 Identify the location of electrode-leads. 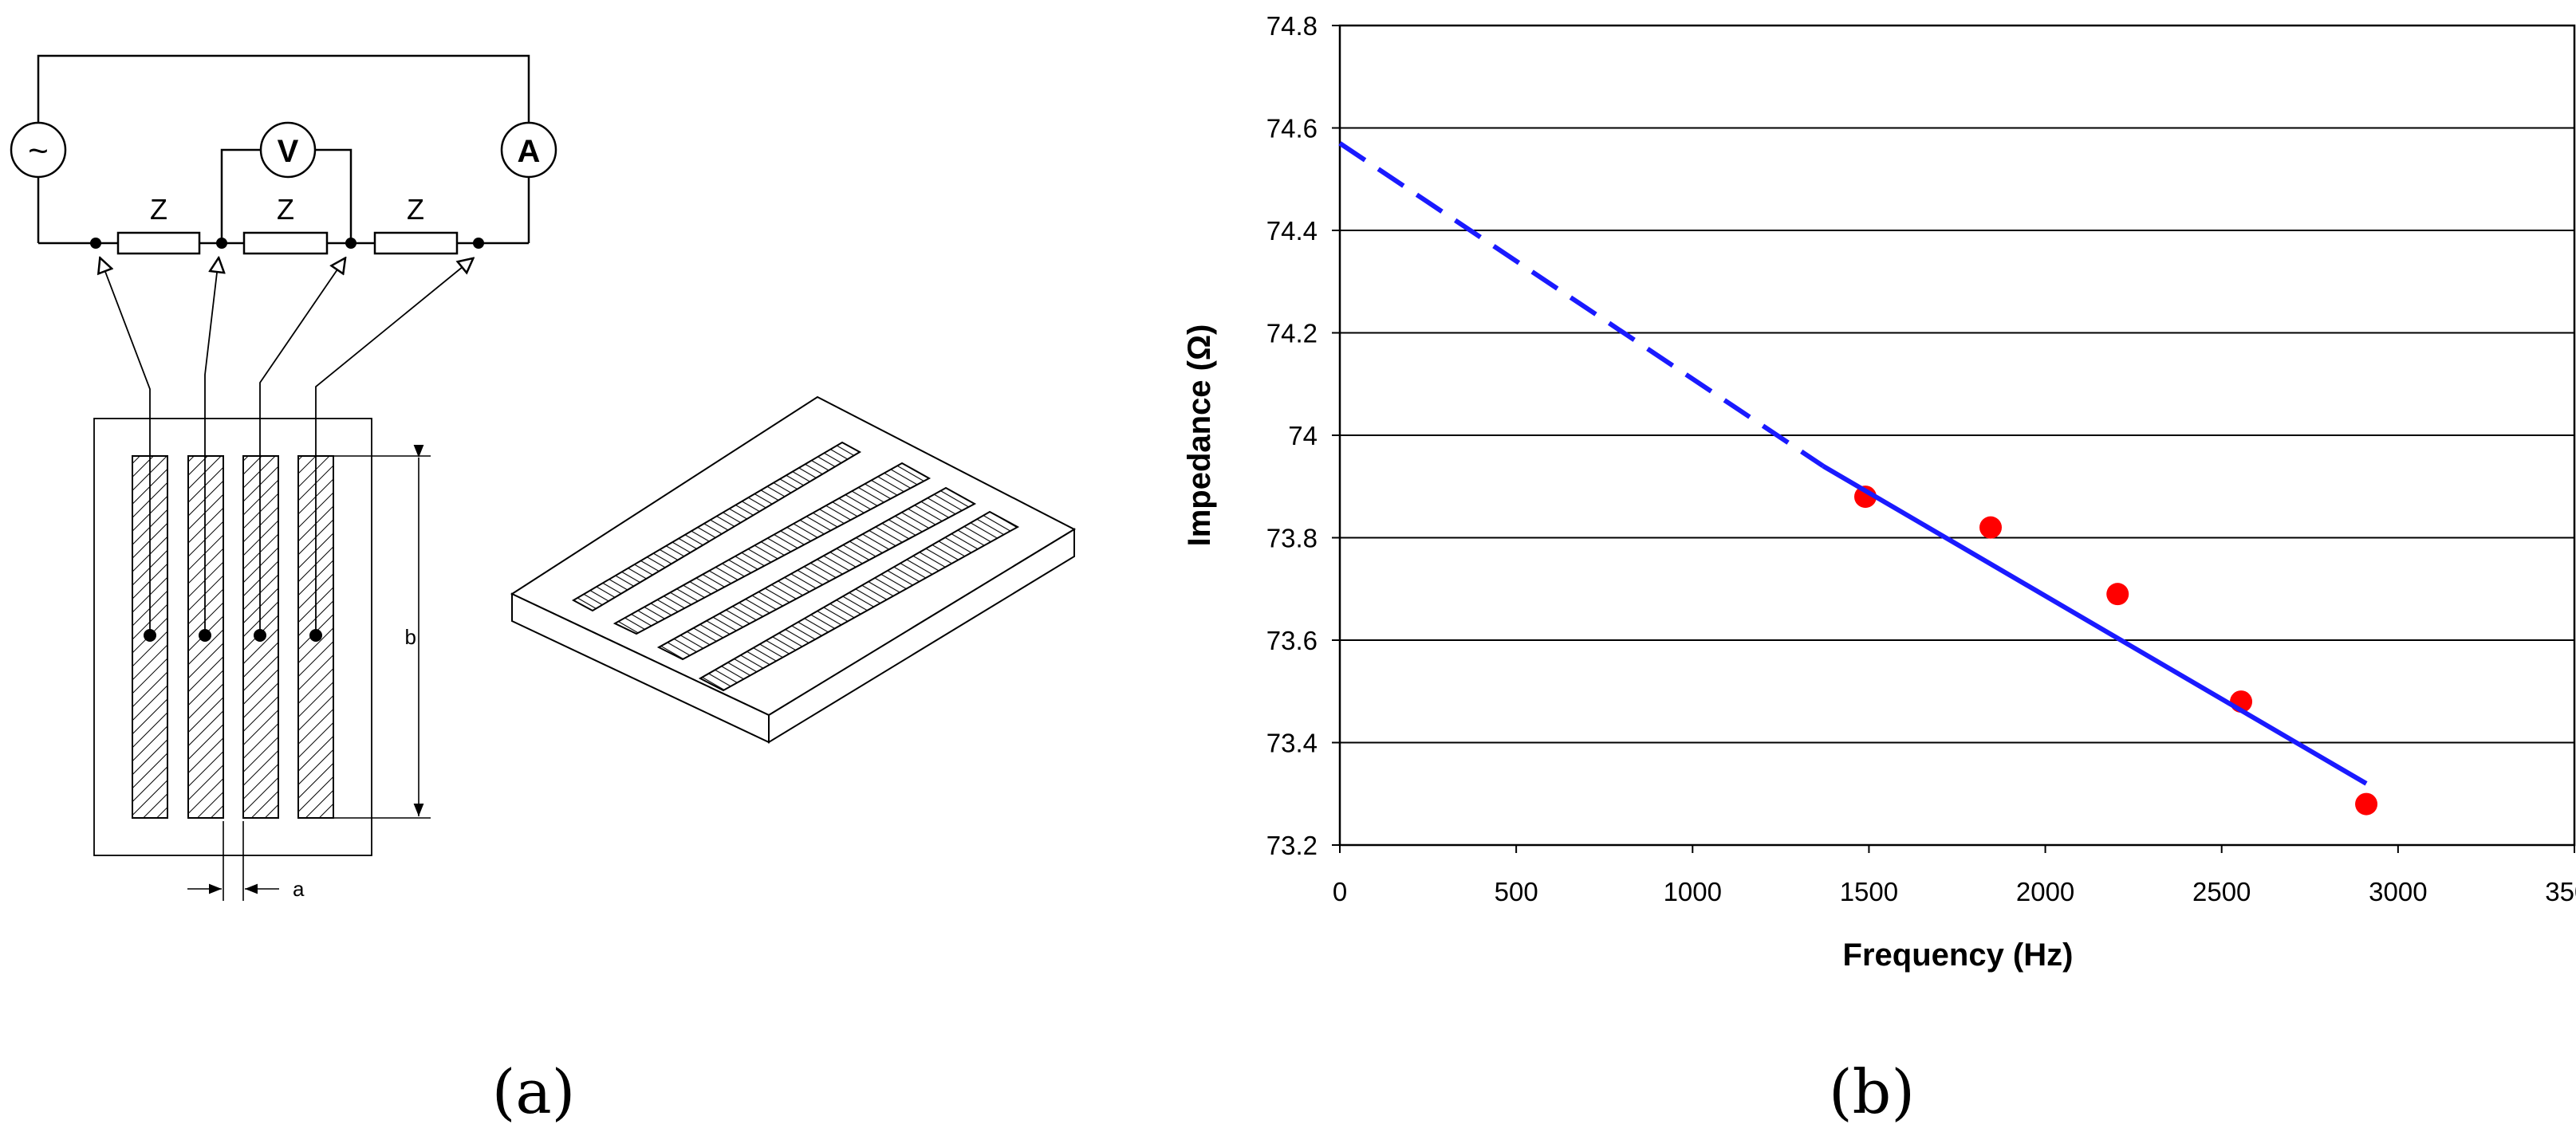
(286, 447).